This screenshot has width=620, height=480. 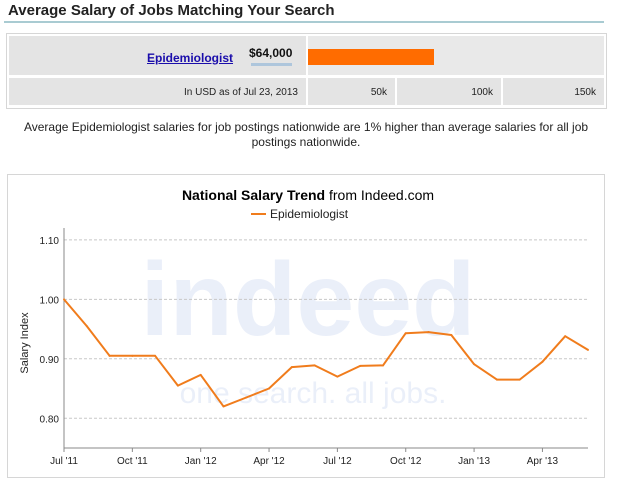 What do you see at coordinates (456, 55) in the screenshot?
I see `salary-bar-cell` at bounding box center [456, 55].